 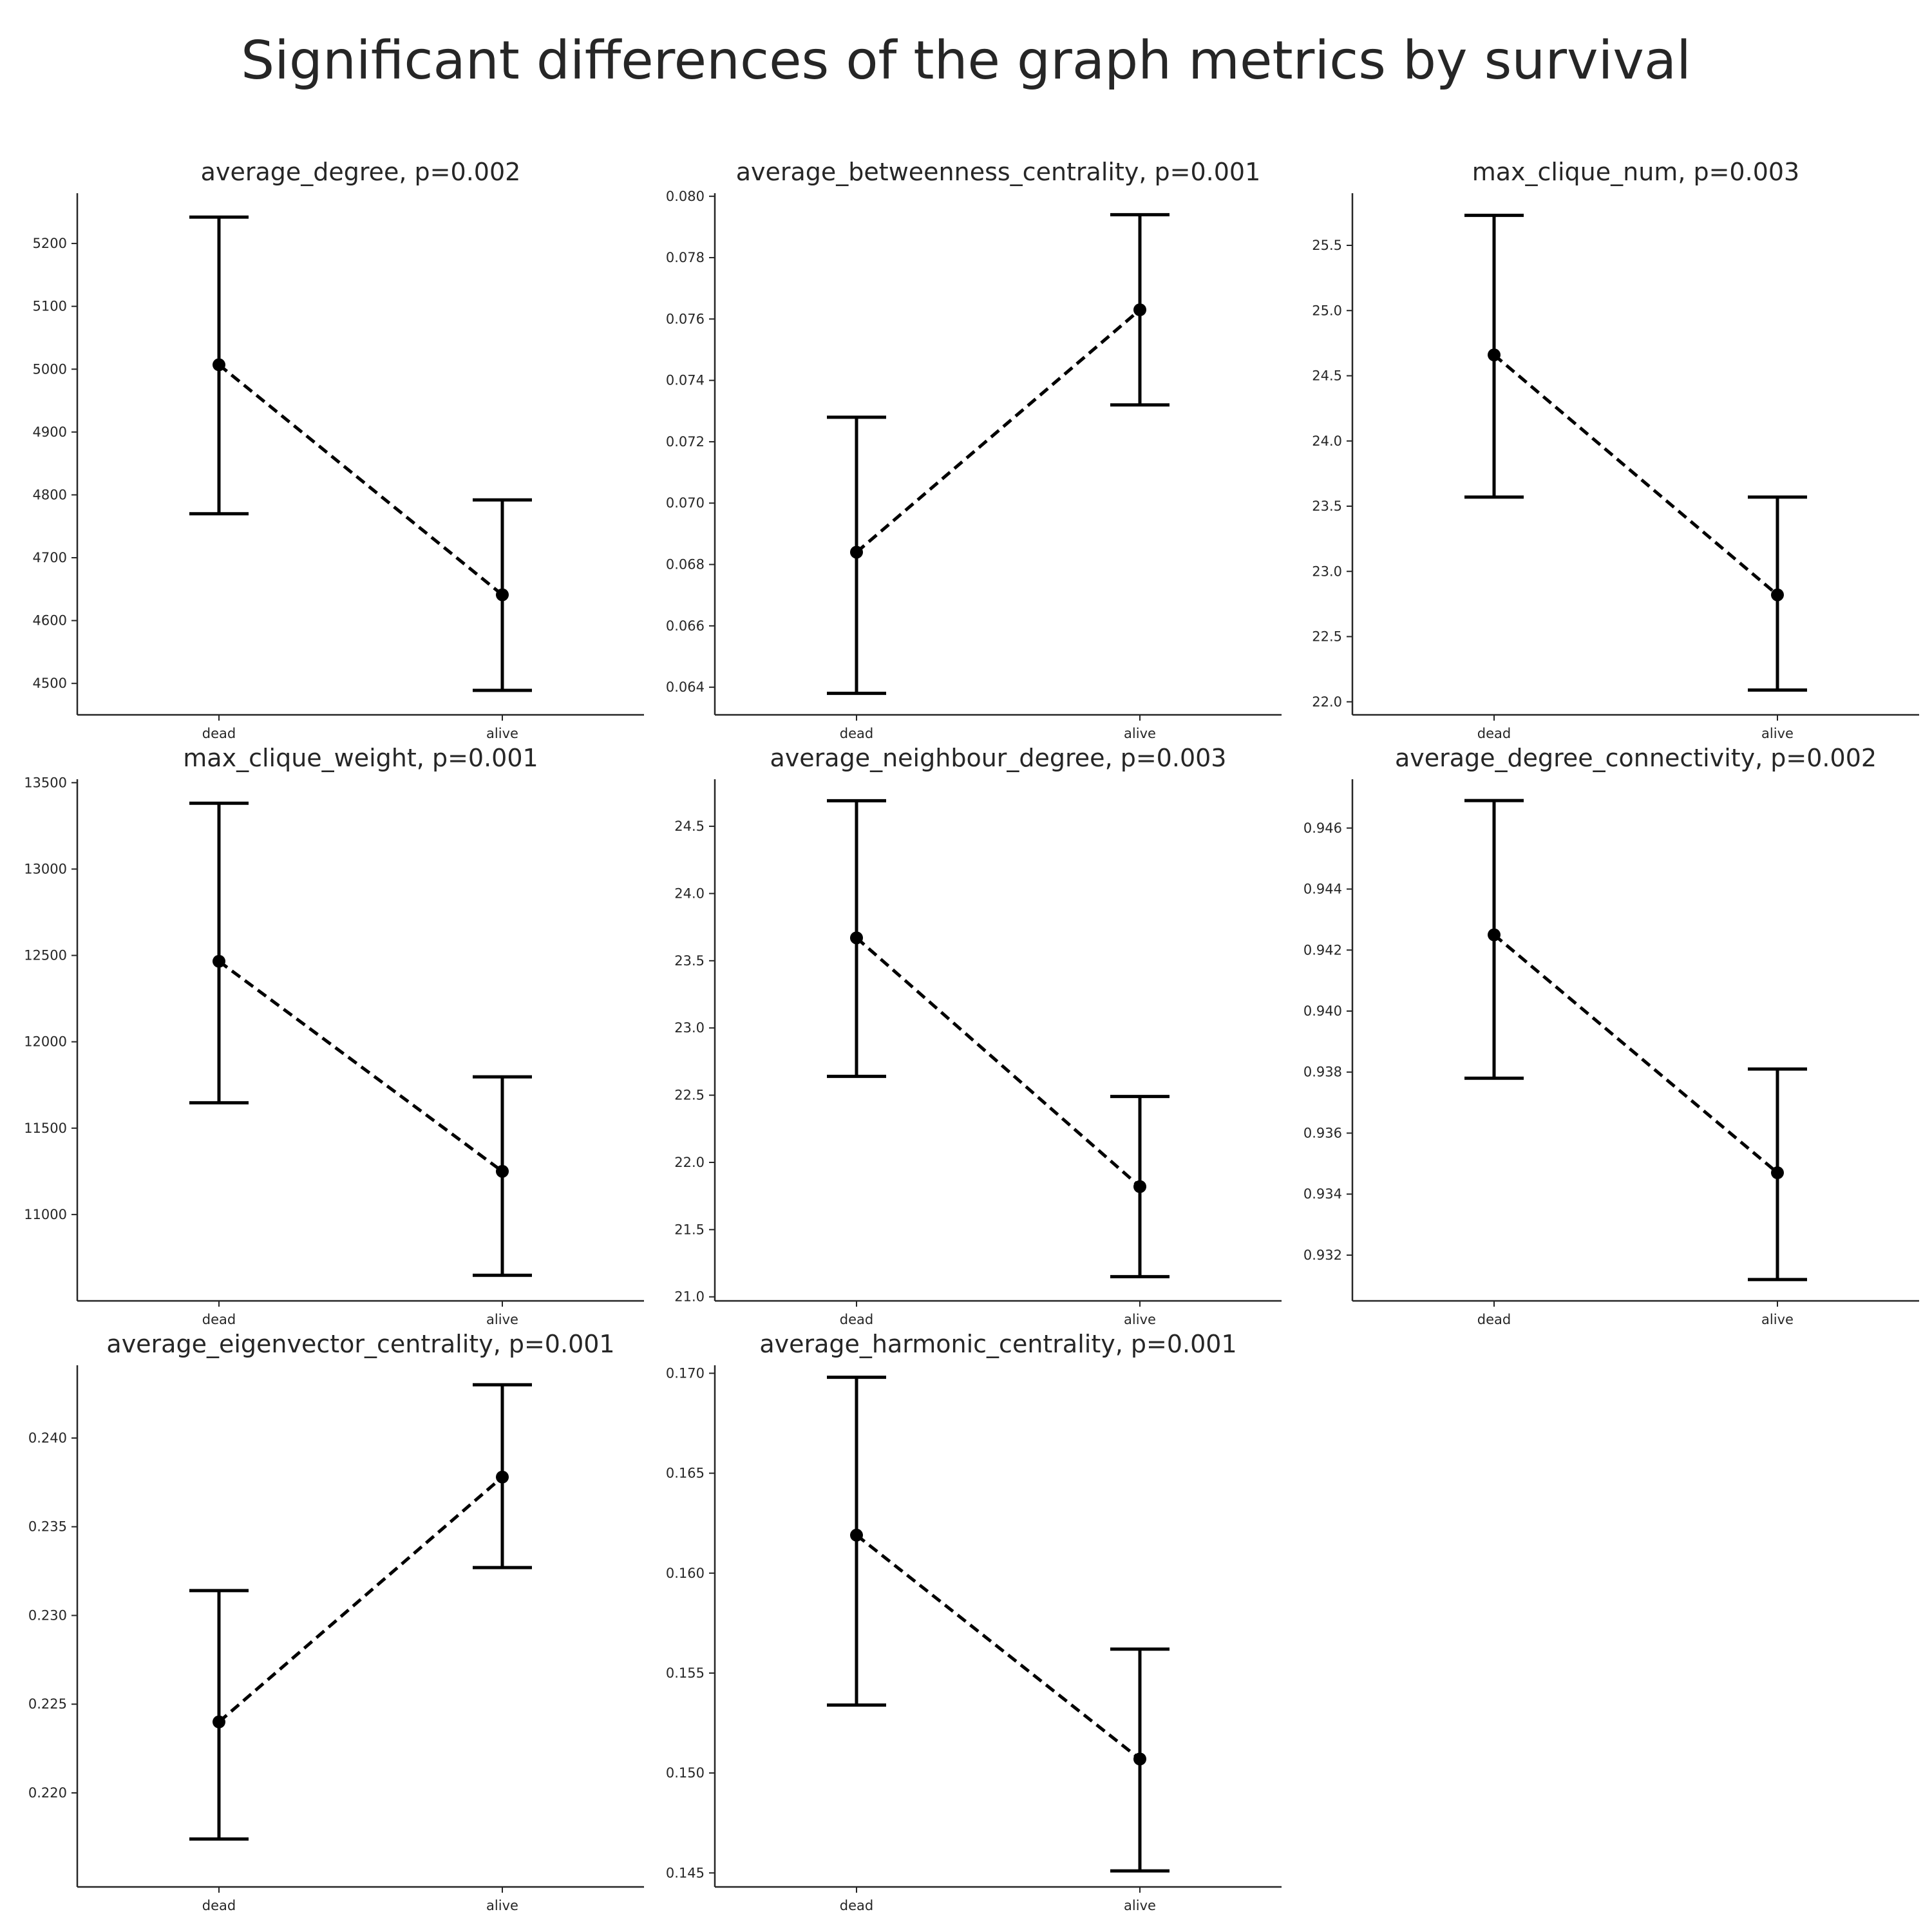 What do you see at coordinates (1322, 828) in the screenshot?
I see `y-tick-label: 0.946` at bounding box center [1322, 828].